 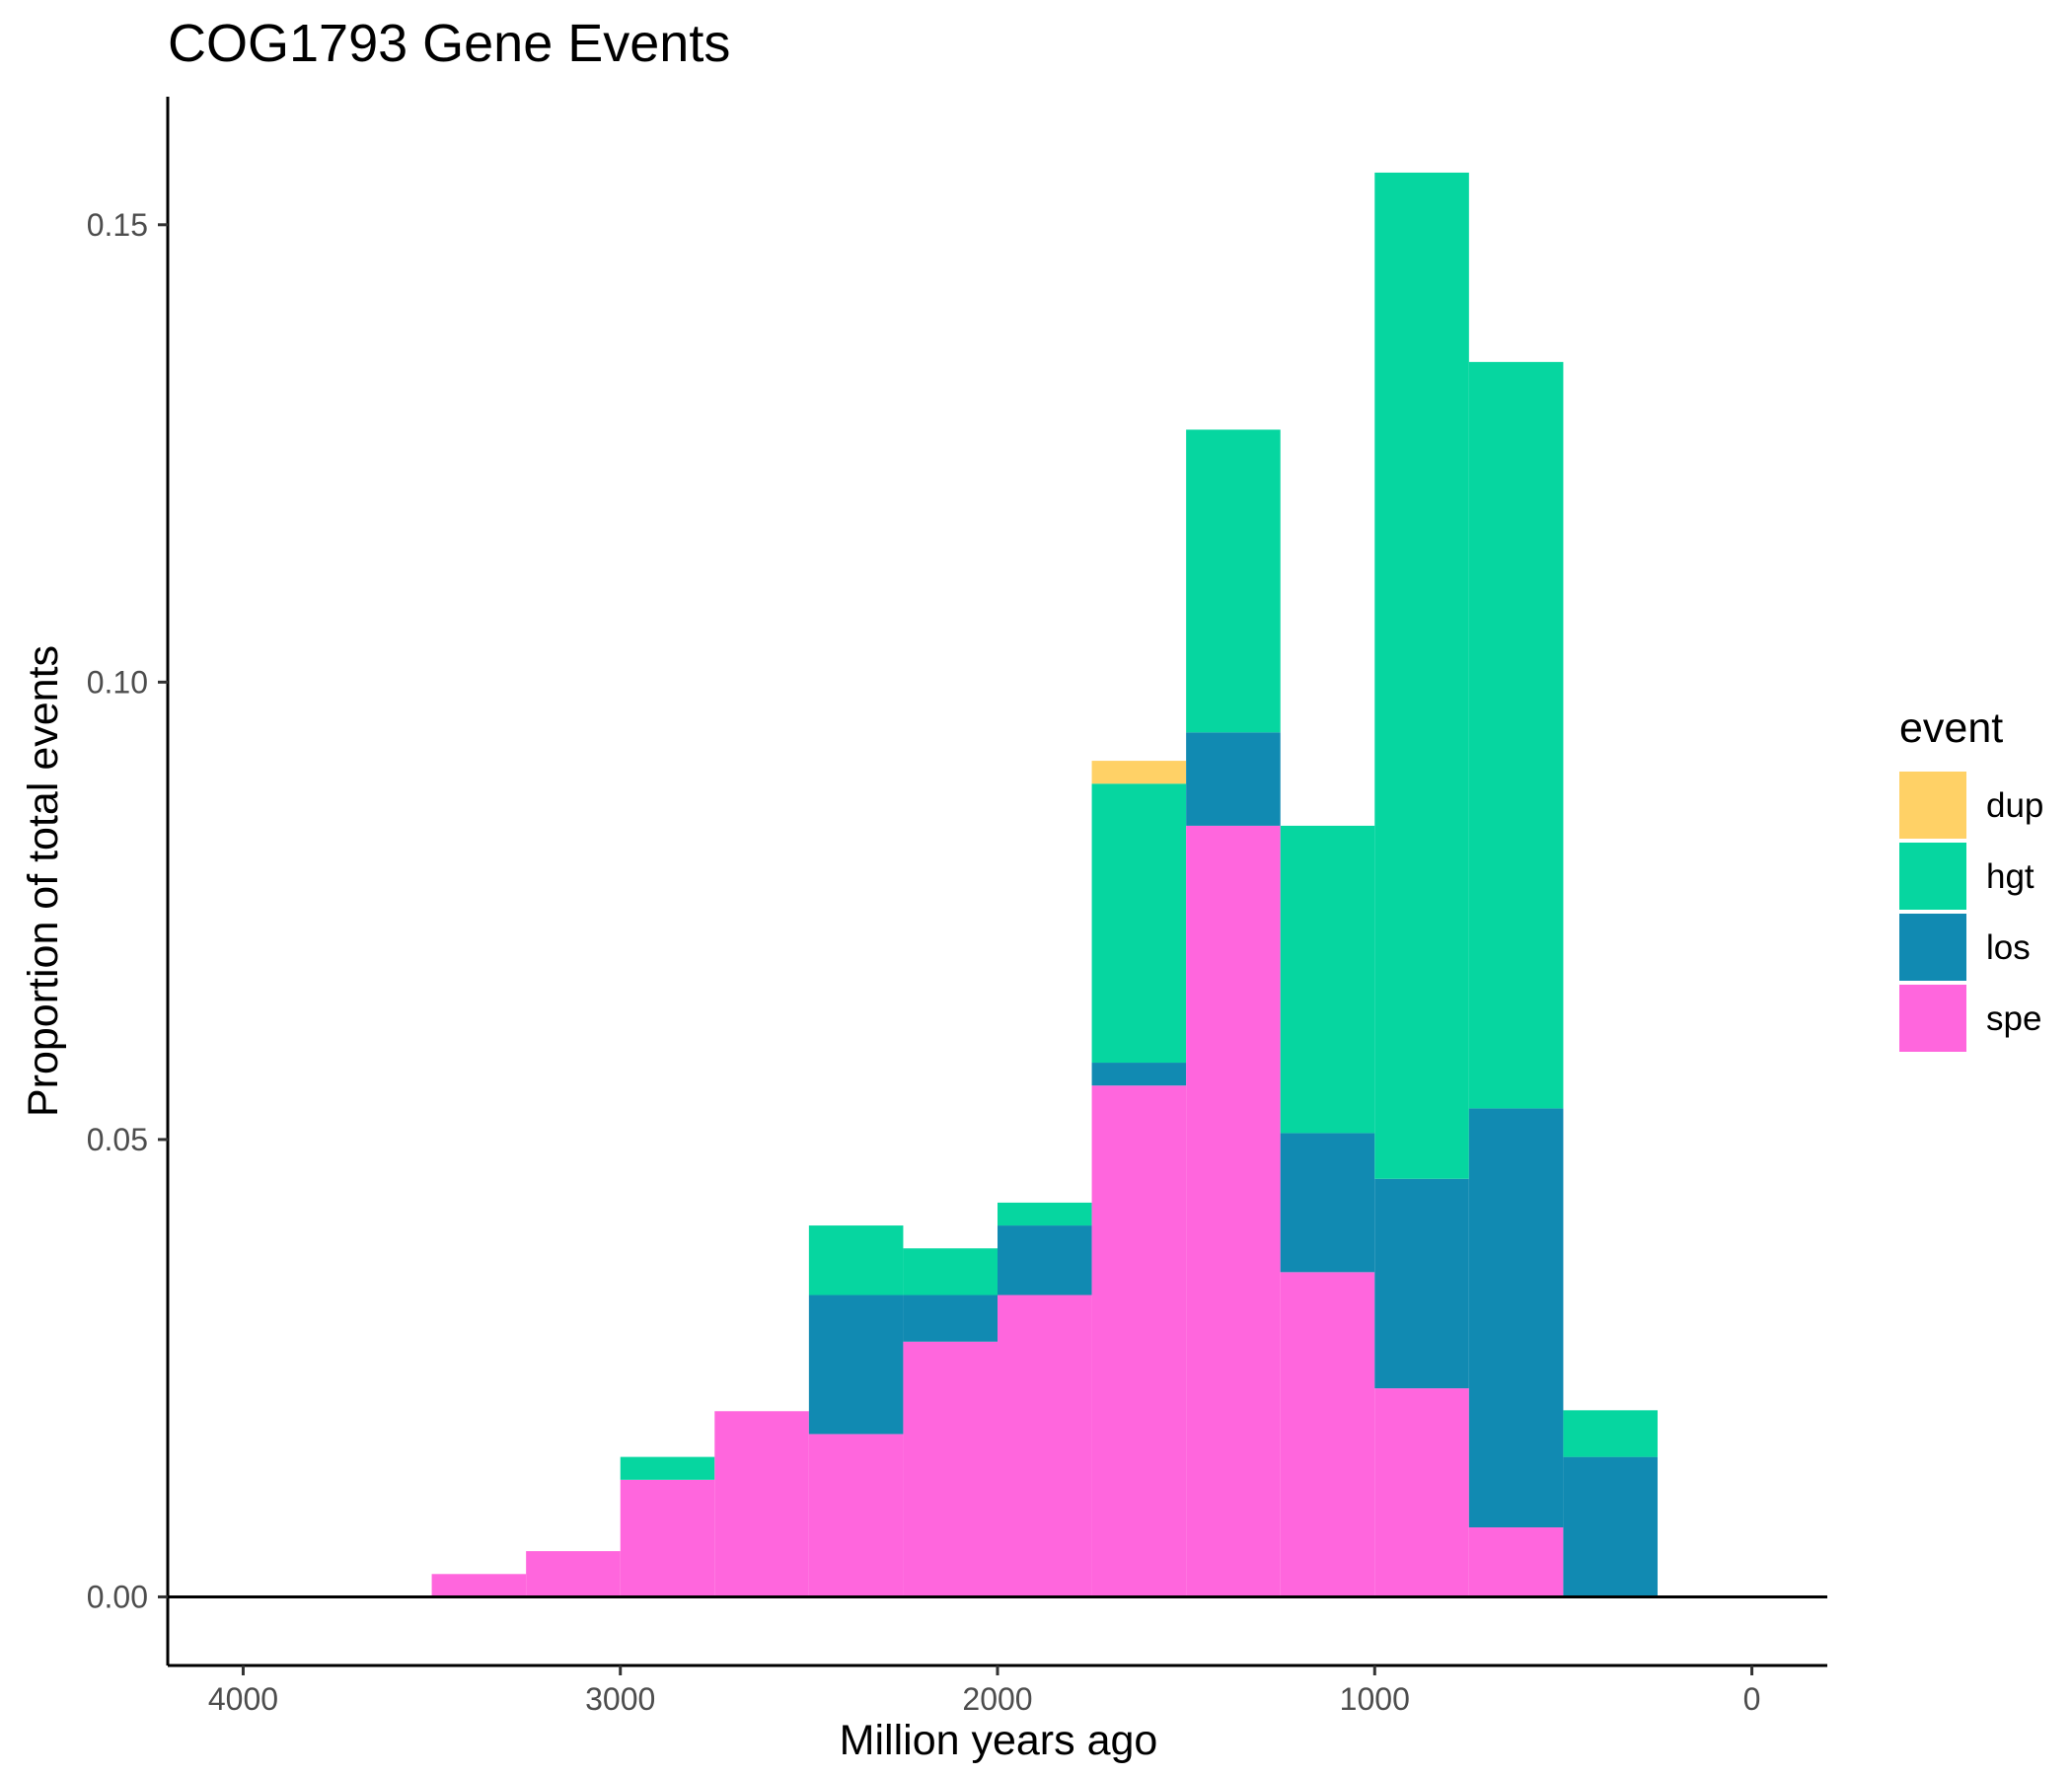 I want to click on x-axis-ticks: 4000 3000 2000 1000 0, so click(x=985, y=1691).